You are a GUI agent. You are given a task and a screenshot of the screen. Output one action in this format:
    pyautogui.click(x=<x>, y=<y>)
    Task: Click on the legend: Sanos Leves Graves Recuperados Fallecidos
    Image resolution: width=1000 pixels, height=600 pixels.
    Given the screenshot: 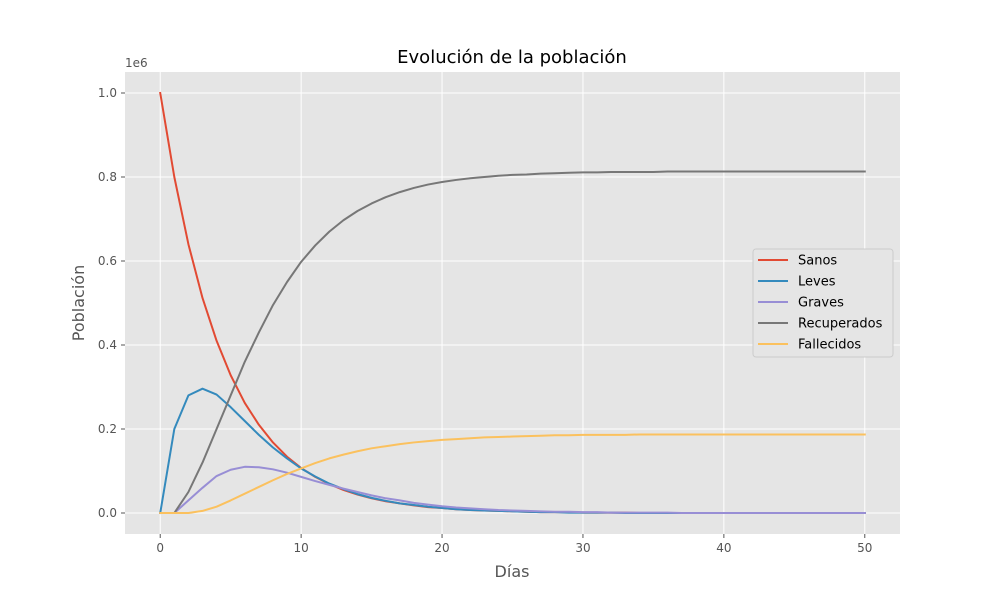 What is the action you would take?
    pyautogui.click(x=823, y=303)
    